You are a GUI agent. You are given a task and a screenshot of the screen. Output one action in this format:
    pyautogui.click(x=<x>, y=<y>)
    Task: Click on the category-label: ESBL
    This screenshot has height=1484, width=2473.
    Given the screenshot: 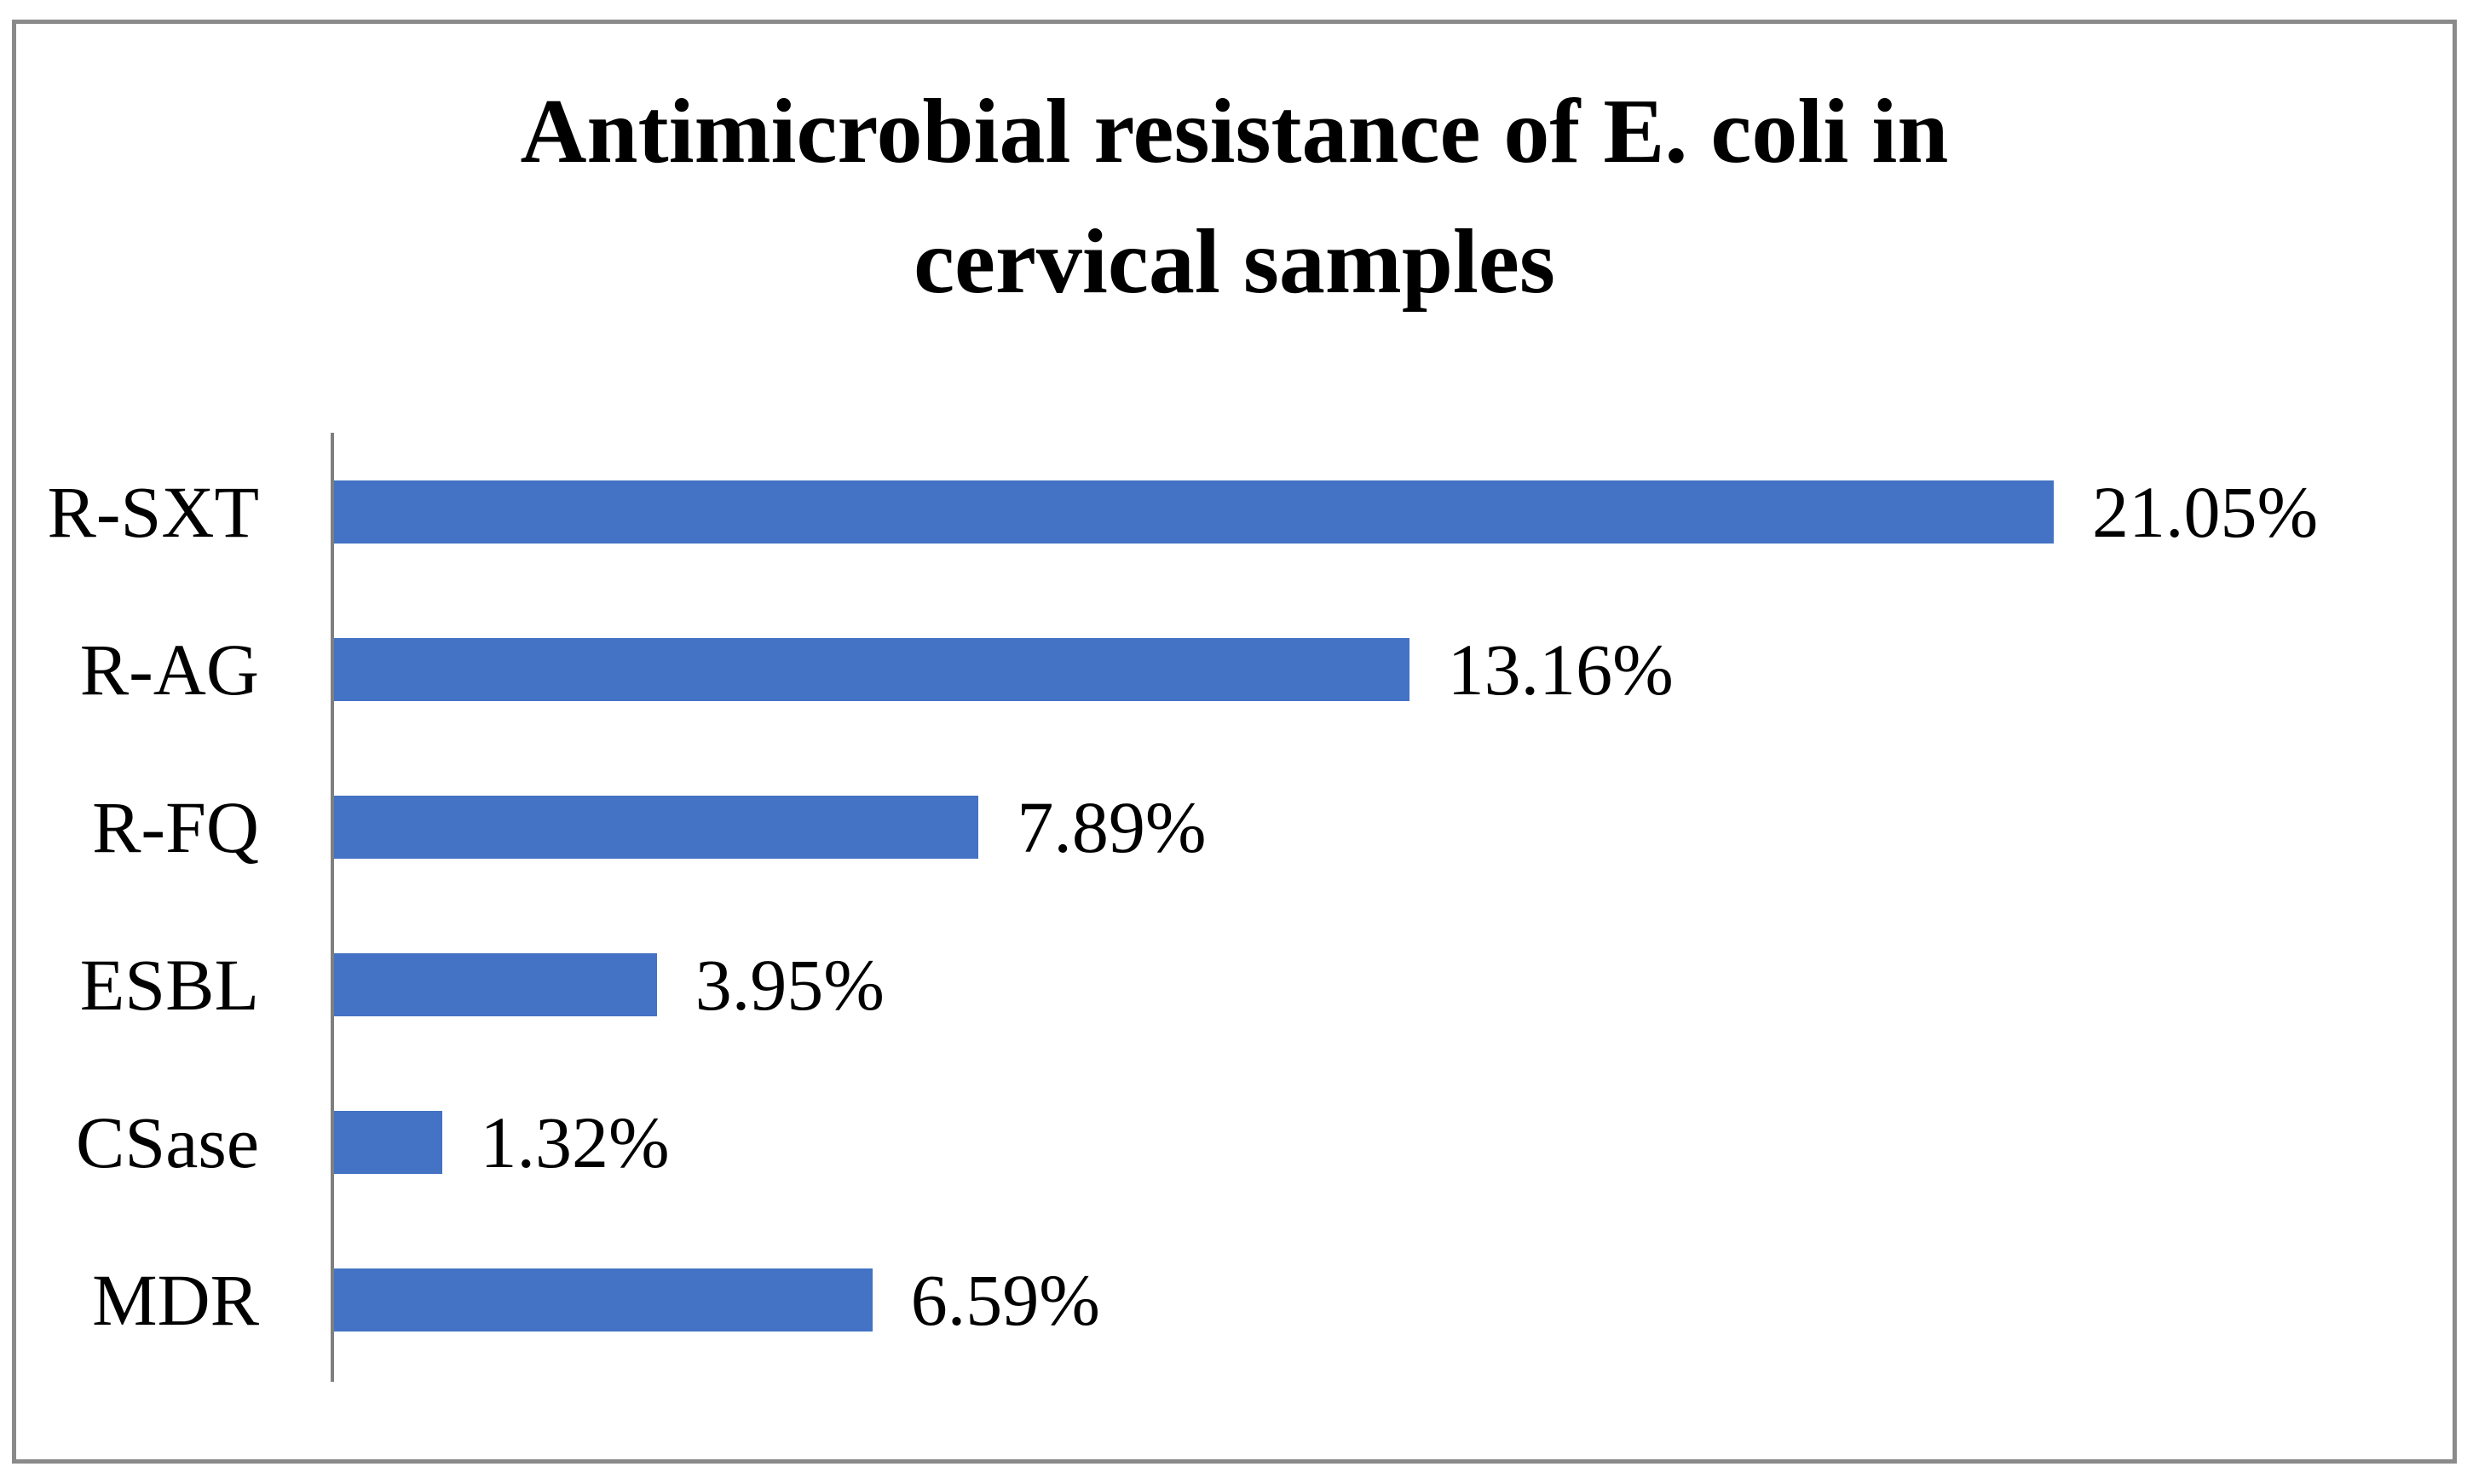 What is the action you would take?
    pyautogui.click(x=169, y=984)
    